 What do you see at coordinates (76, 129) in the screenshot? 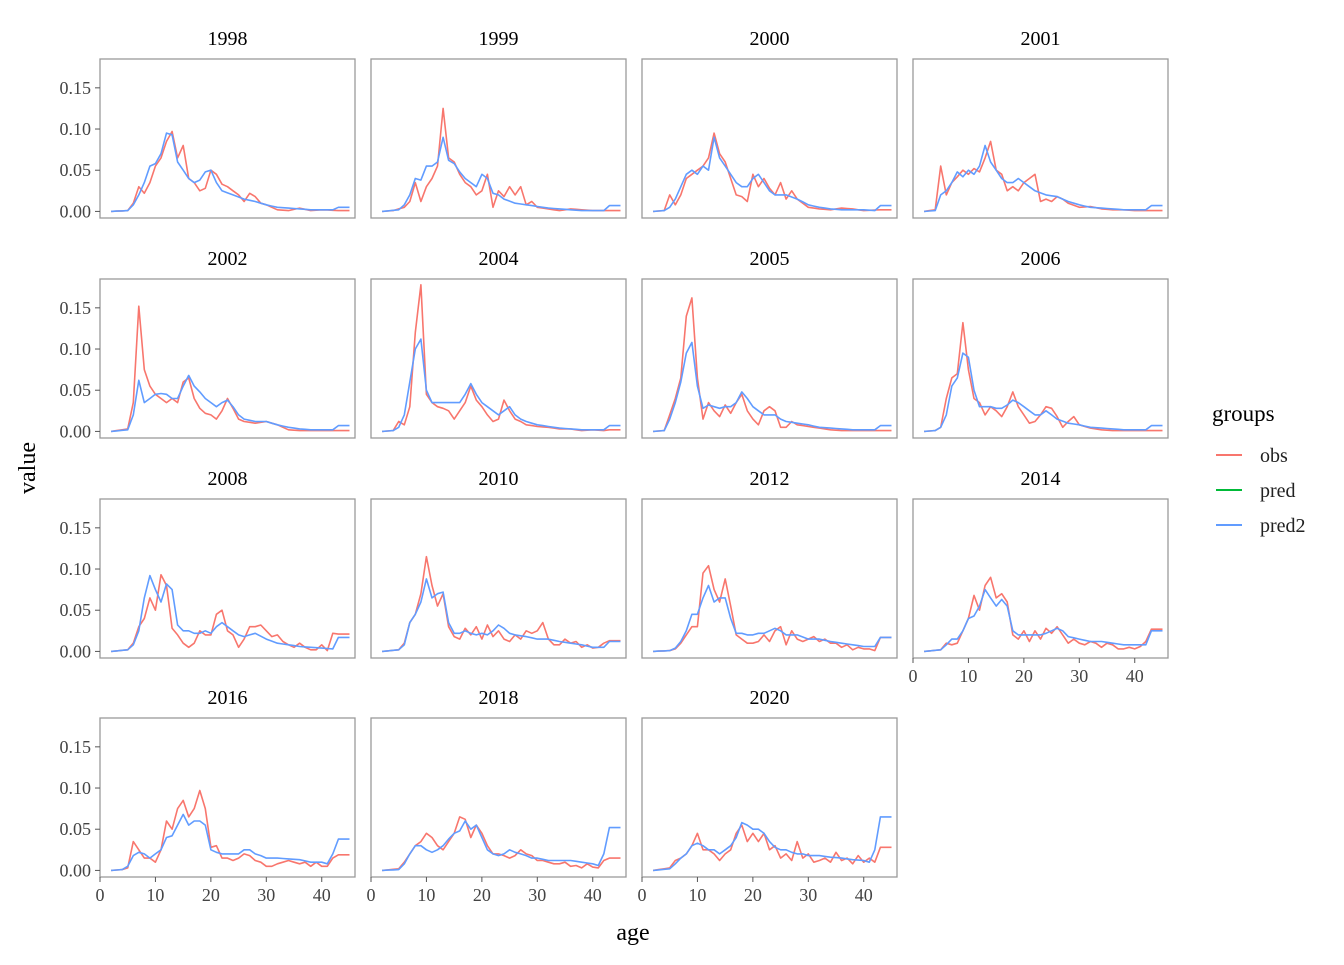
I see `panel-1998-ytick-label: 0.10` at bounding box center [76, 129].